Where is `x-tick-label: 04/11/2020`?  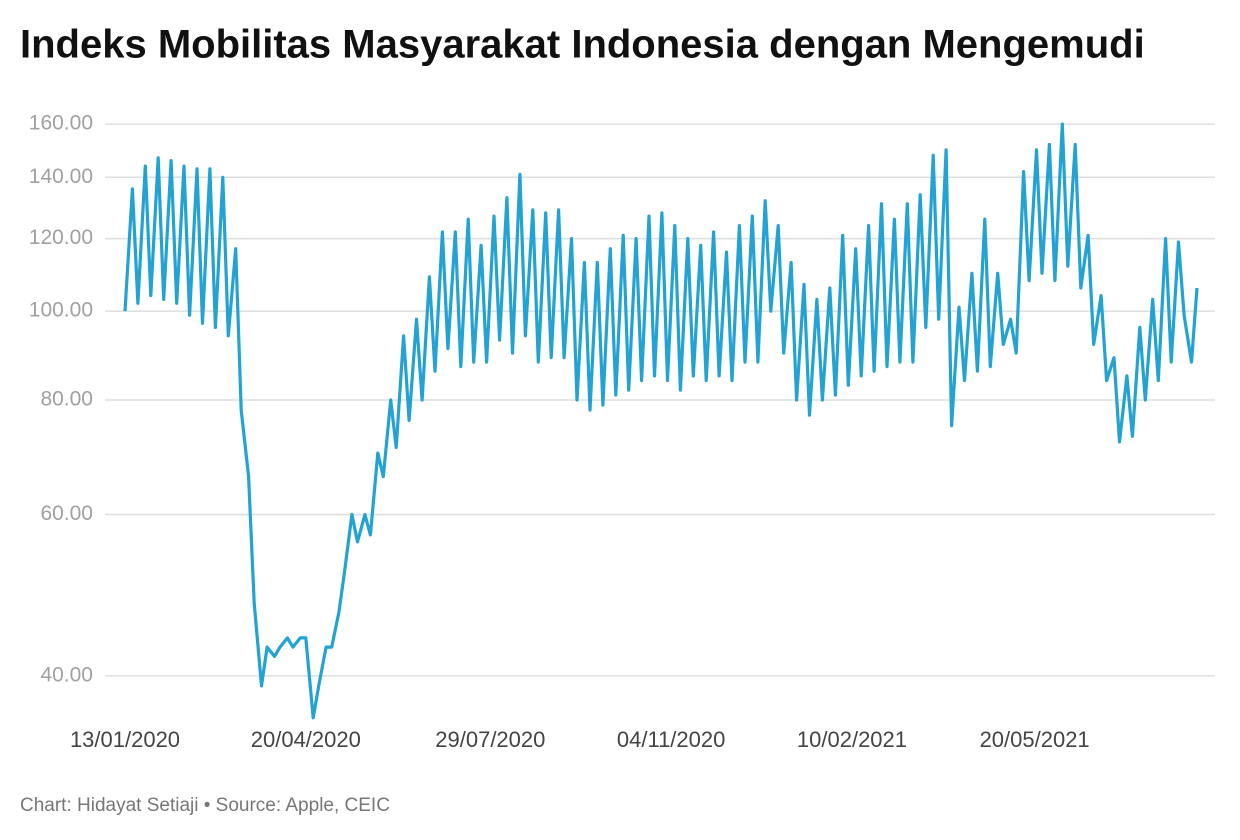
x-tick-label: 04/11/2020 is located at coordinates (671, 739).